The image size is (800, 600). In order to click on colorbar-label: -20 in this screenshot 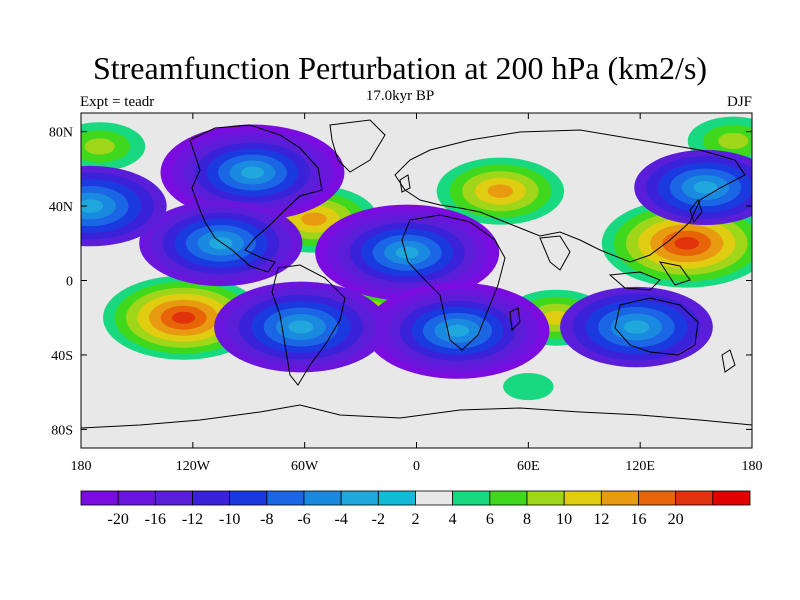, I will do `click(118, 519)`.